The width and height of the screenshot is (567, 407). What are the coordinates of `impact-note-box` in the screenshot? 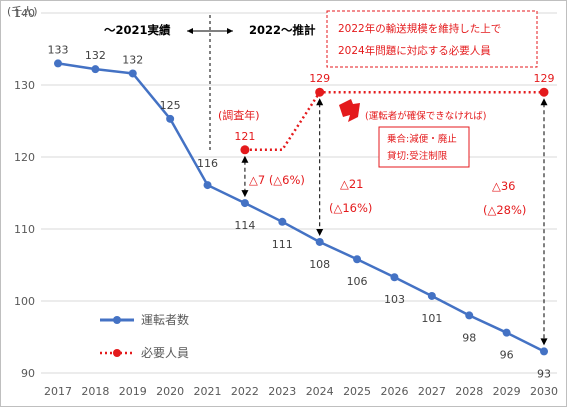 It's located at (424, 147).